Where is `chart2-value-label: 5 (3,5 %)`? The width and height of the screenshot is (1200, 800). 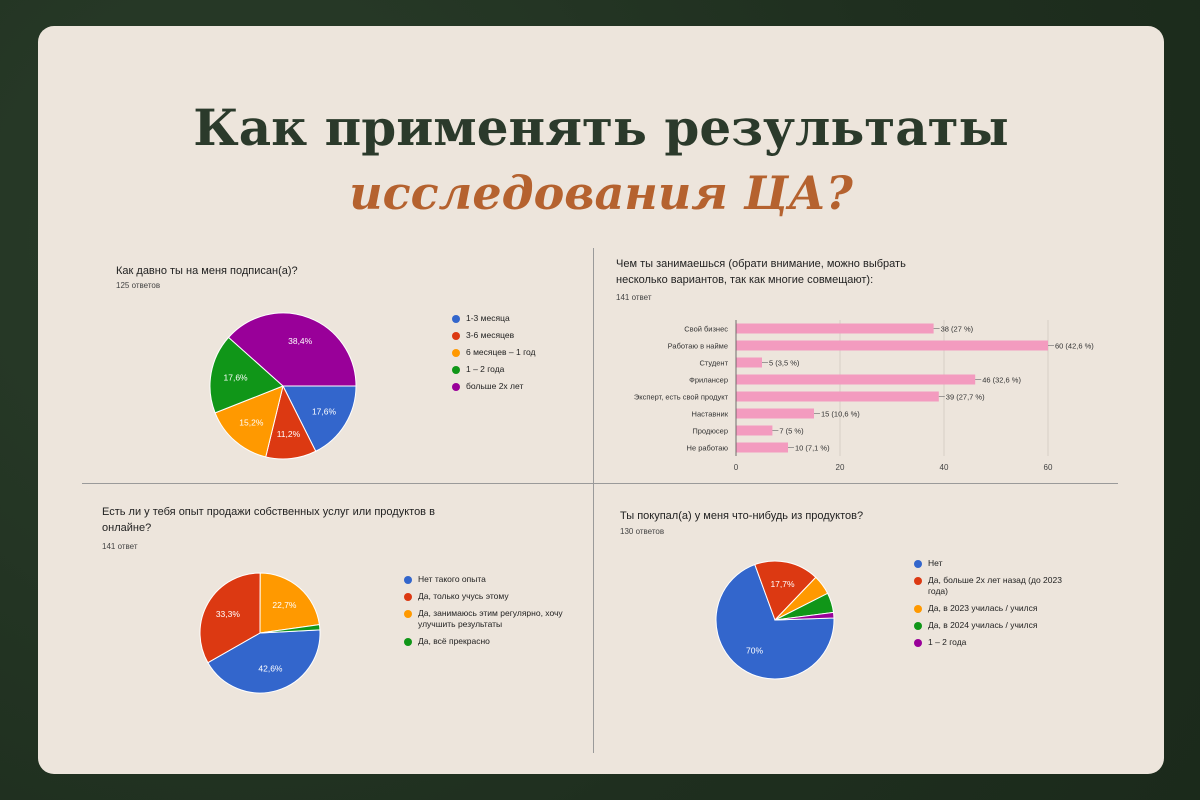 chart2-value-label: 5 (3,5 %) is located at coordinates (784, 363).